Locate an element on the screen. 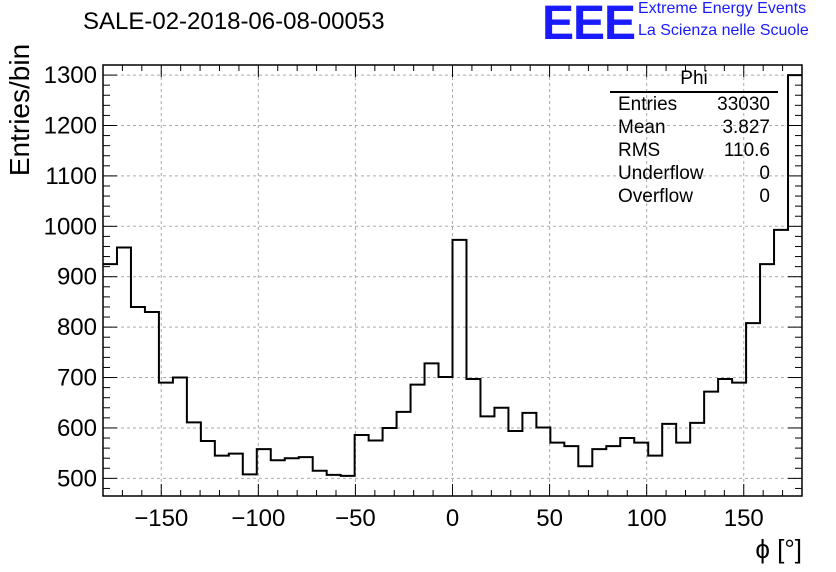  y-tick-label: 1300 is located at coordinates (70, 75).